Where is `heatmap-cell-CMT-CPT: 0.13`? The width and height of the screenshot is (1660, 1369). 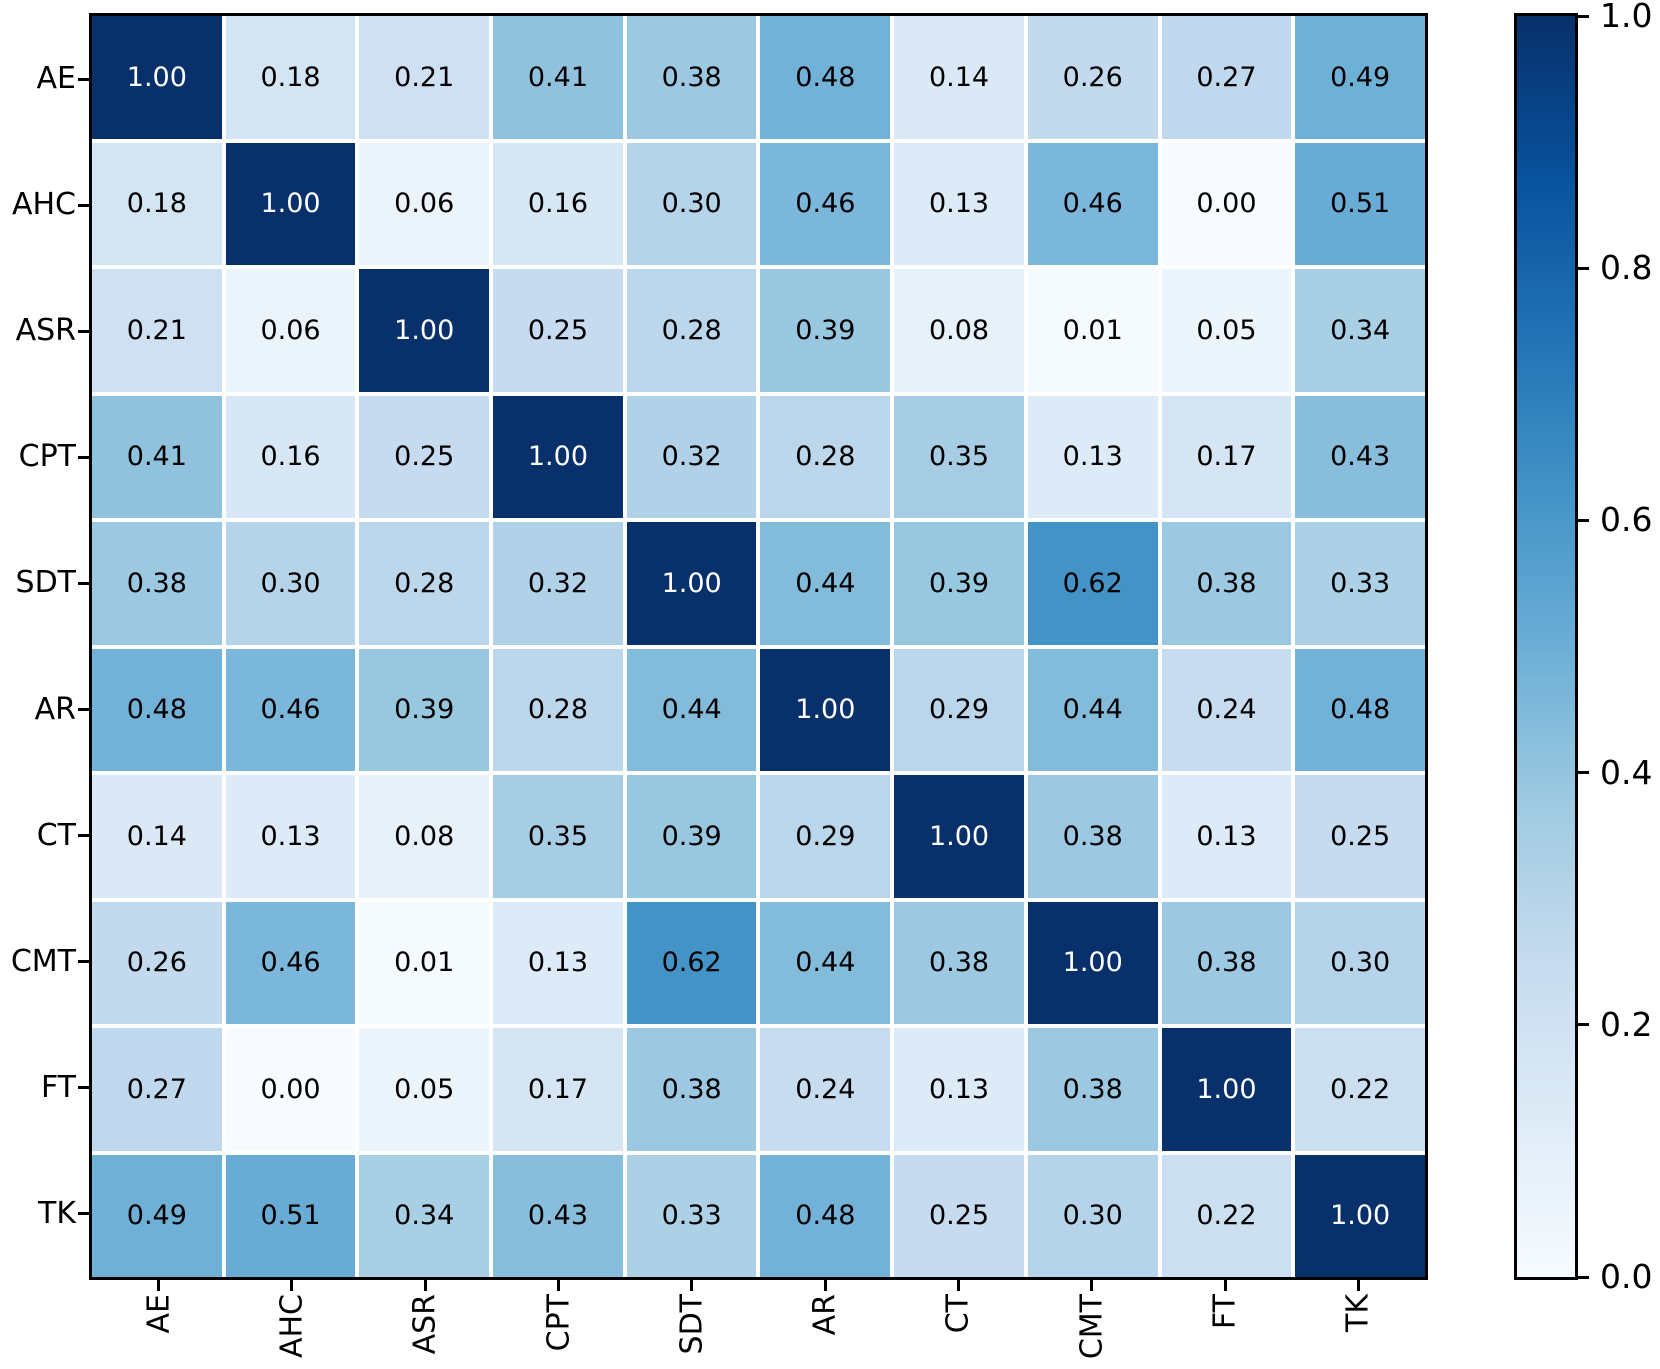 heatmap-cell-CMT-CPT: 0.13 is located at coordinates (558, 962).